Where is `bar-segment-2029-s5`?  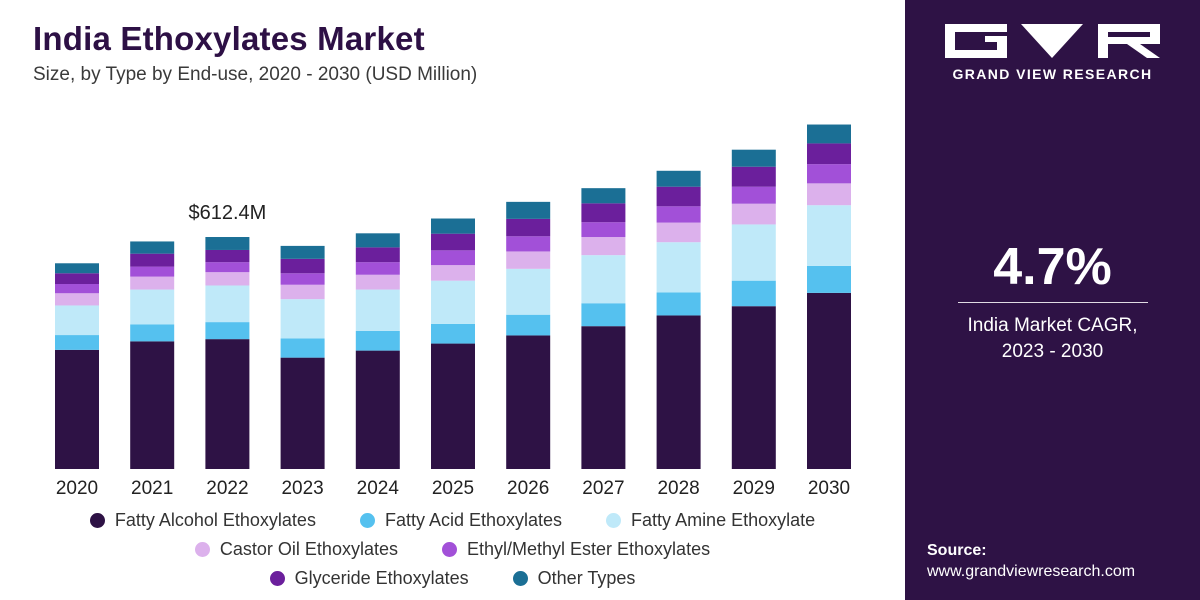 bar-segment-2029-s5 is located at coordinates (753, 176).